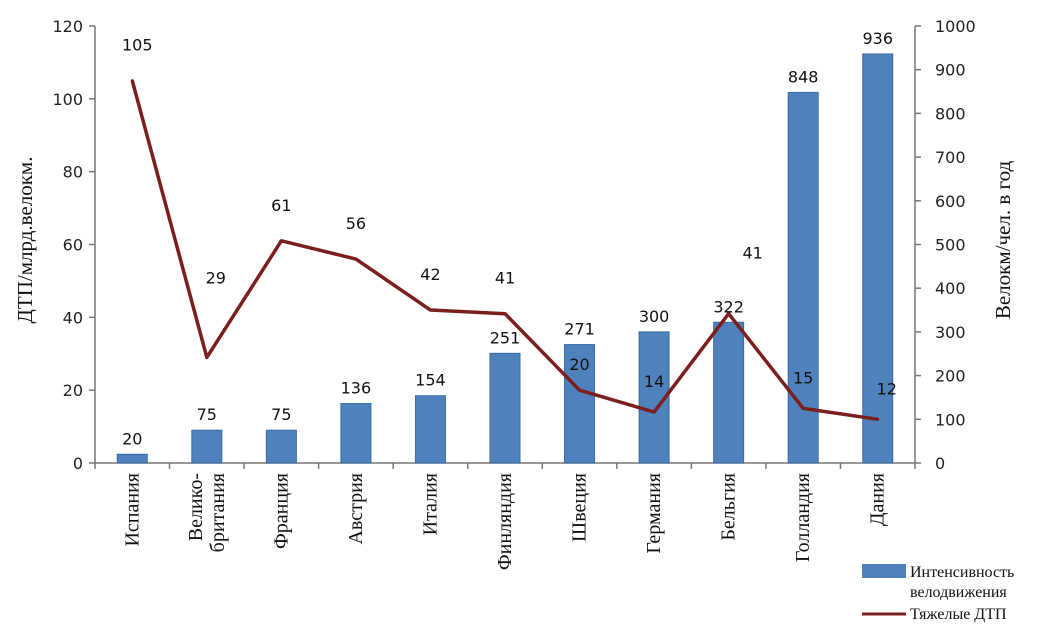 The height and width of the screenshot is (627, 1053). I want to click on line-data-label: 14, so click(654, 381).